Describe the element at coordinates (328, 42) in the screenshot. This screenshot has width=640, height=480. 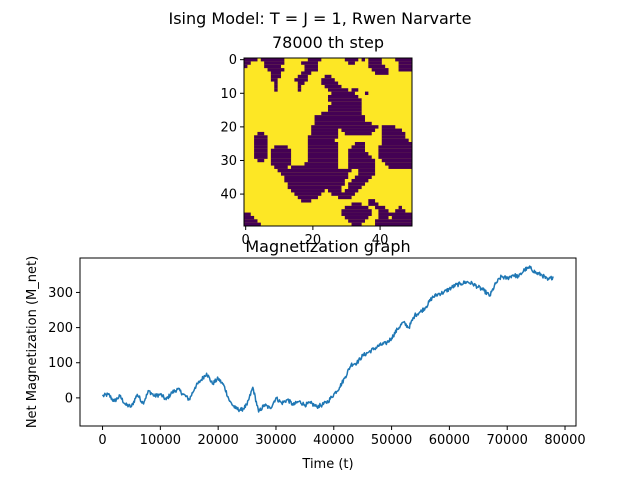
I see `heatmap-title: 78000 th step` at that location.